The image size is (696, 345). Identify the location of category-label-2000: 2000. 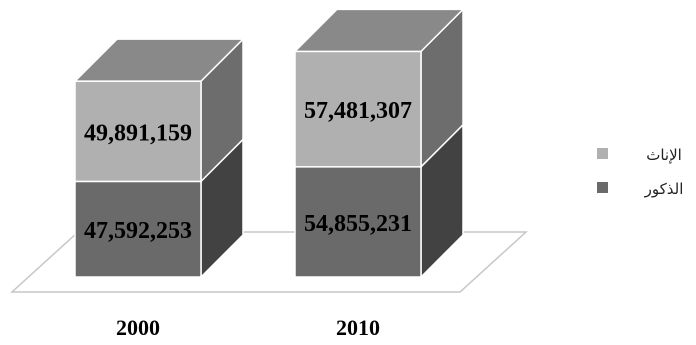
(138, 327).